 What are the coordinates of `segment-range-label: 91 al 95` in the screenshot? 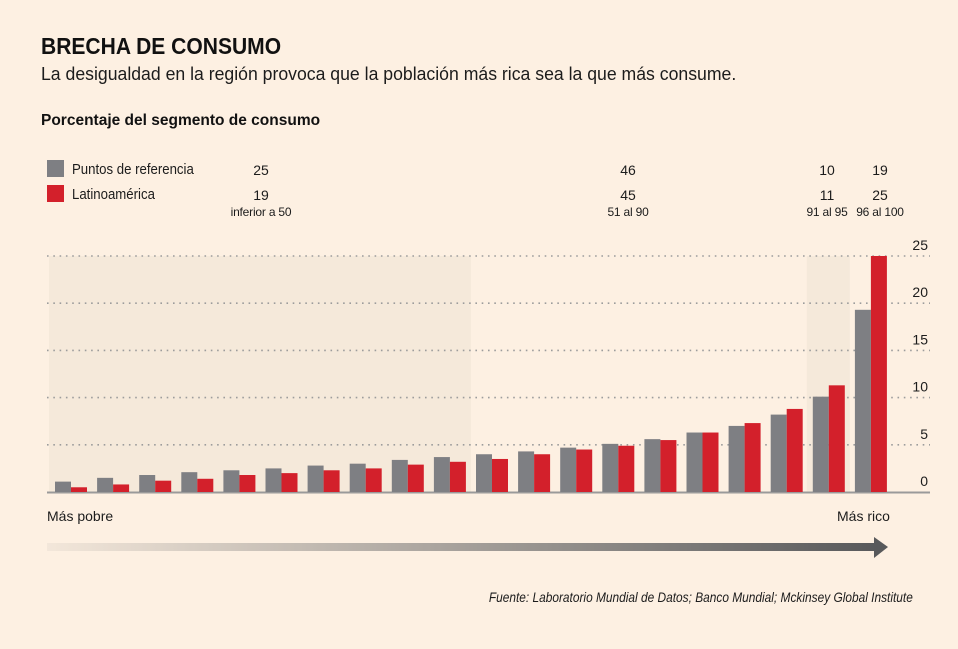 It's located at (827, 212).